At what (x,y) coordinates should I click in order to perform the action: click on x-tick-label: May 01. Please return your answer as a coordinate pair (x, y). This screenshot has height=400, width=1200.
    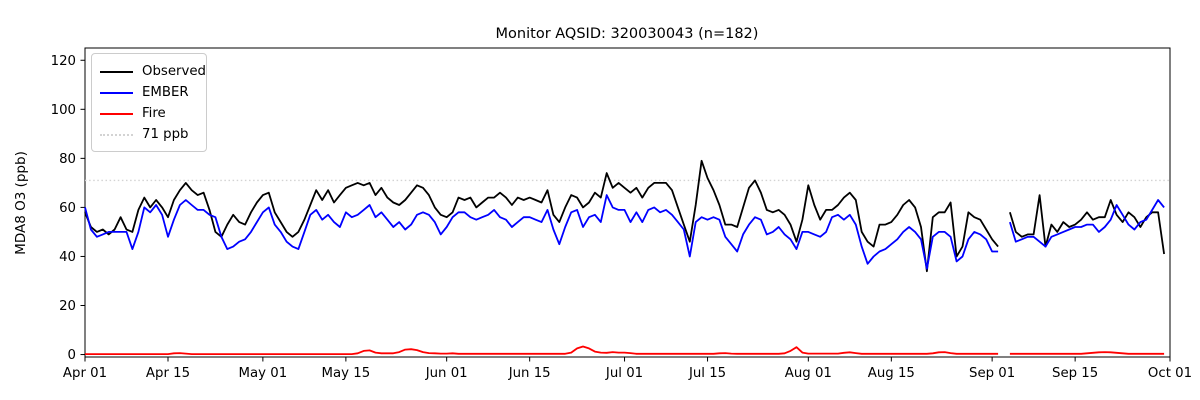
    Looking at the image, I should click on (263, 373).